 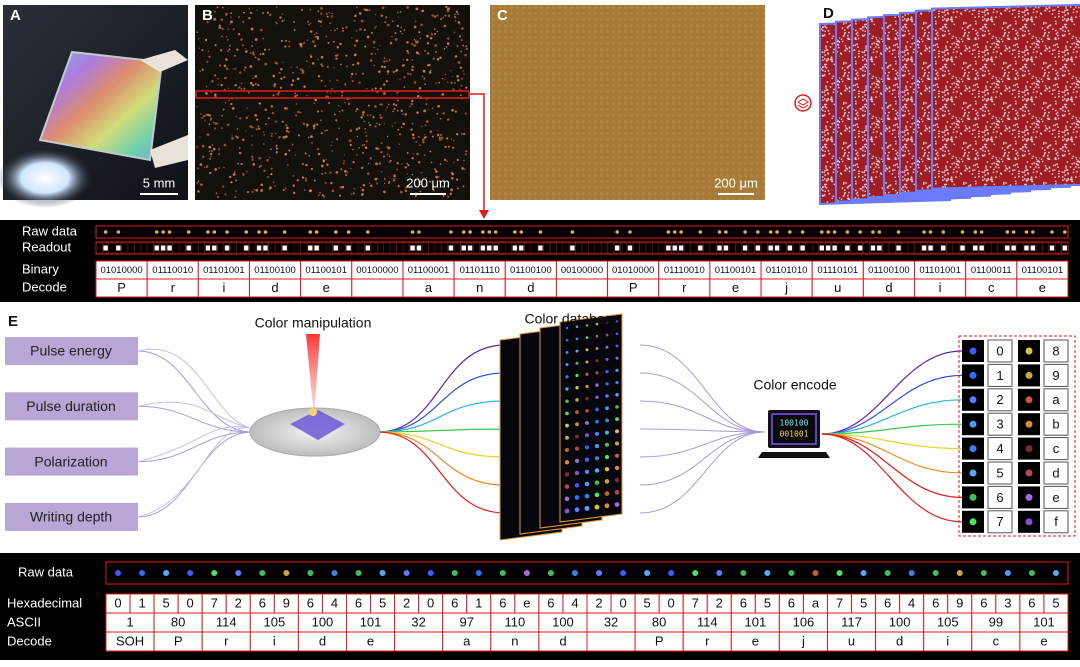 What do you see at coordinates (262, 602) in the screenshot?
I see `hex-text: 6` at bounding box center [262, 602].